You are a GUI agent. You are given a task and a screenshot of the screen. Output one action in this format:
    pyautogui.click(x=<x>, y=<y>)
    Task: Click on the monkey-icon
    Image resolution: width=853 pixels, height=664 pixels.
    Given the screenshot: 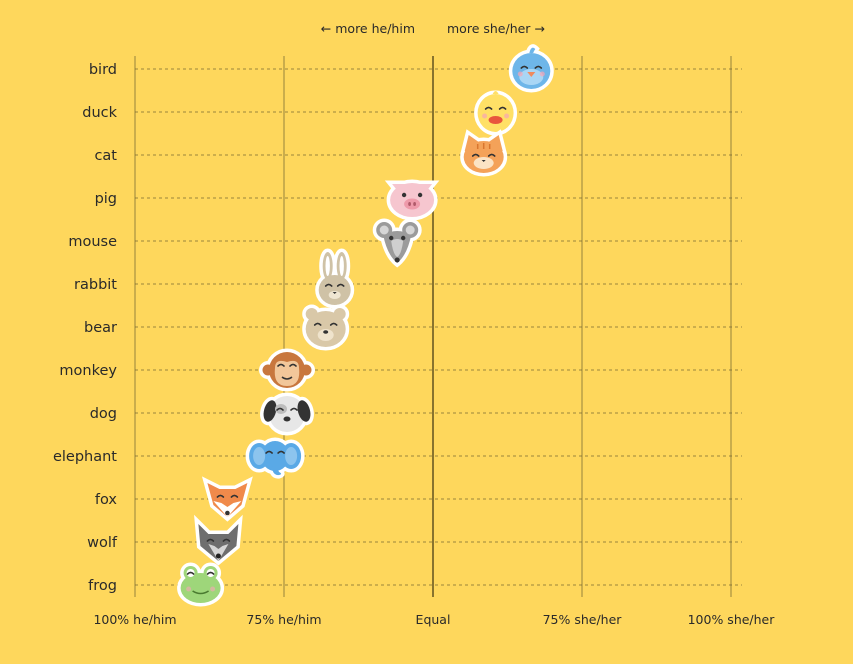 What is the action you would take?
    pyautogui.click(x=287, y=370)
    